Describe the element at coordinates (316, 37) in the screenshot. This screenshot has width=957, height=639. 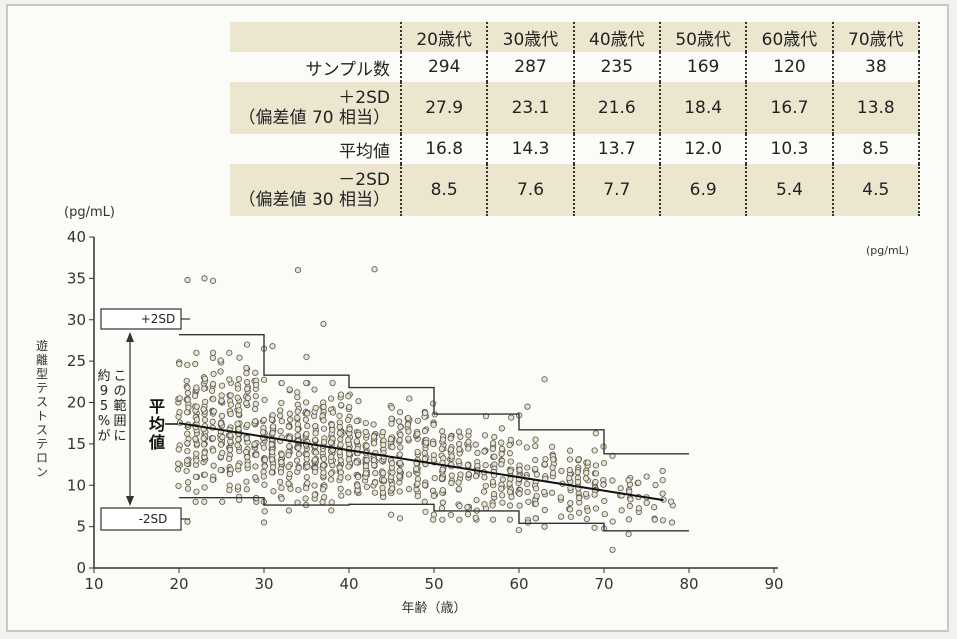
I see `table-corner` at that location.